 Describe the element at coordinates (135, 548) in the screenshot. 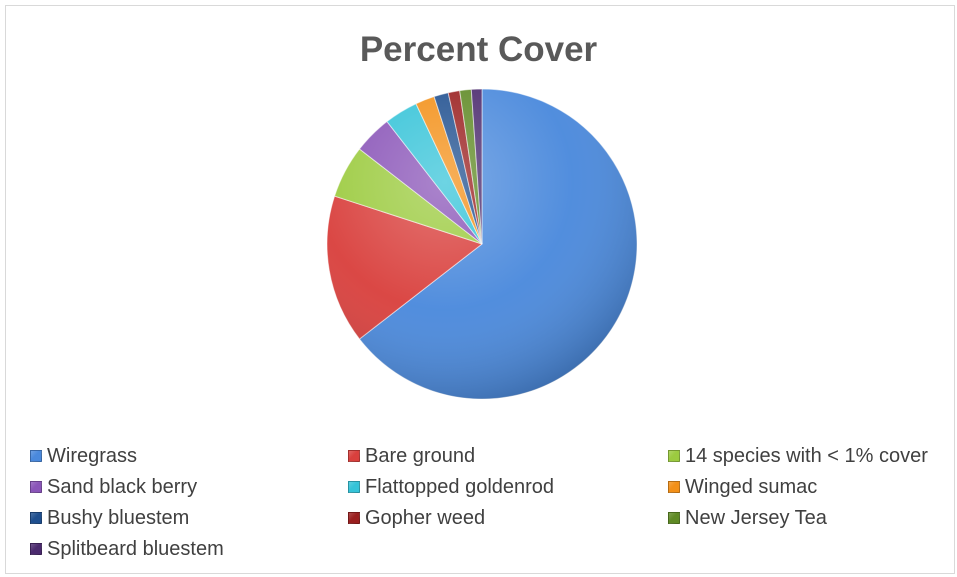

I see `legend-label: Splitbeard bluestem` at that location.